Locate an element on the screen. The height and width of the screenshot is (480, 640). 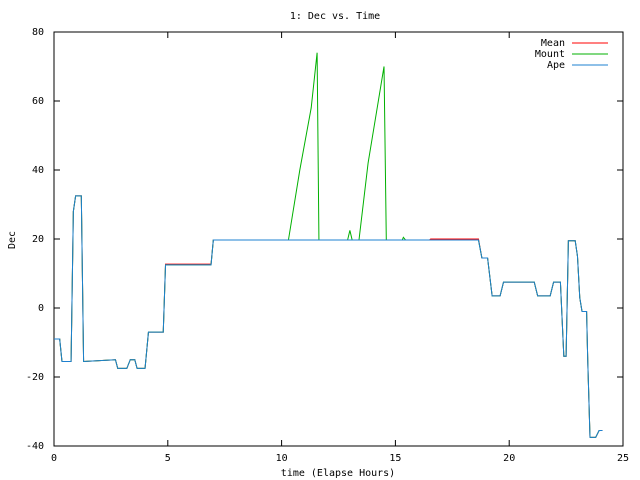
x-tick-label: 0 is located at coordinates (54, 458).